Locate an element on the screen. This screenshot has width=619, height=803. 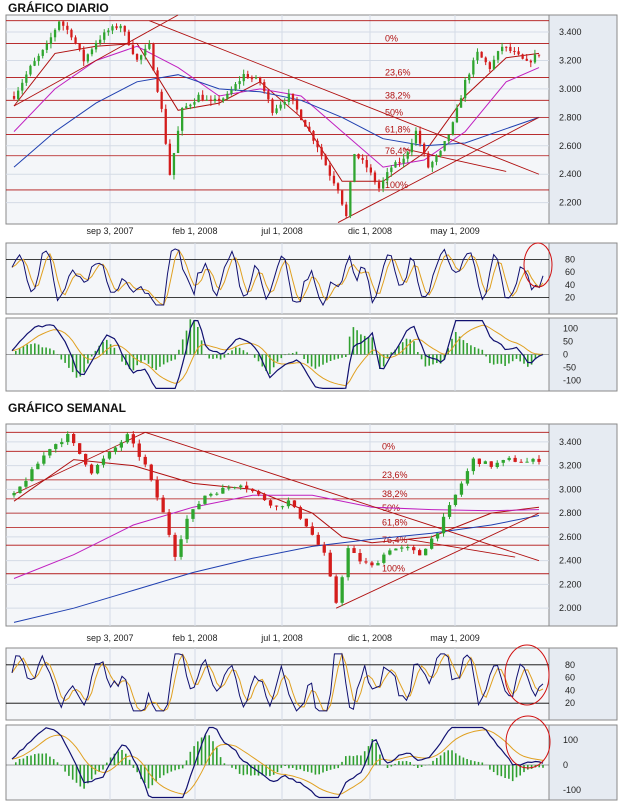
weekly-x-tick-label: sep 3, 2007 is located at coordinates (109, 638).